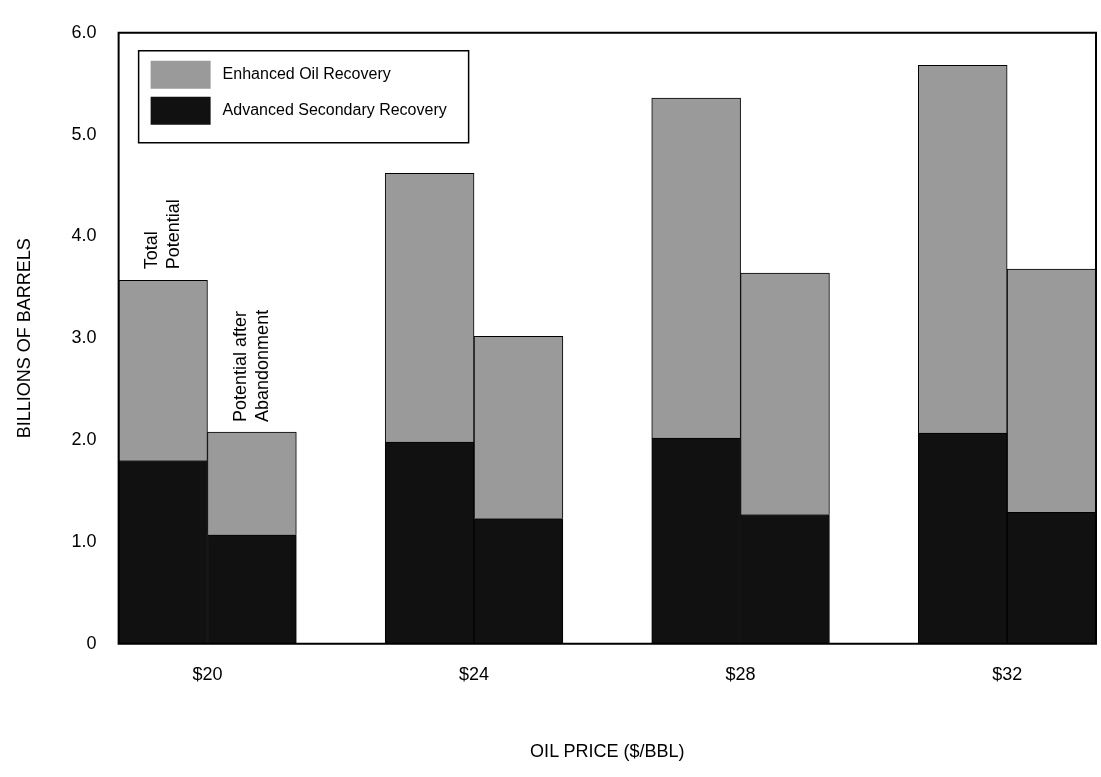 This screenshot has height=777, width=1101. I want to click on annotation: Potential after Abandonment, so click(250, 365).